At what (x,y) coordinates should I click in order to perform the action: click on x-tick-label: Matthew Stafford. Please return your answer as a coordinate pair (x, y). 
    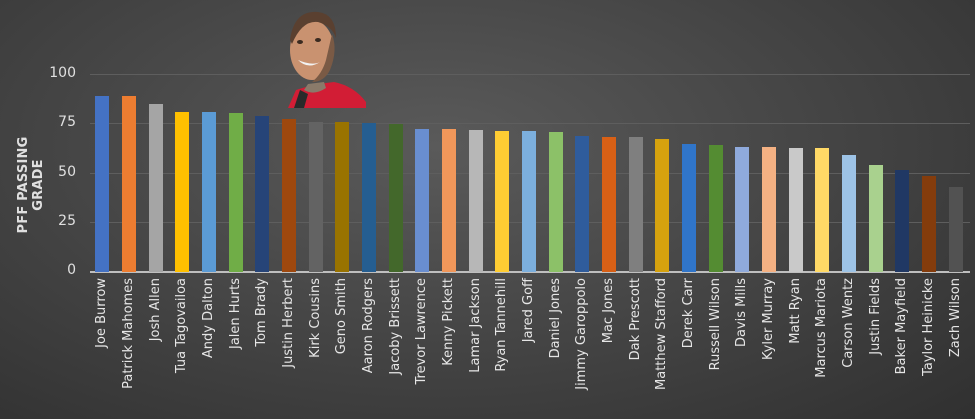
    Looking at the image, I should click on (662, 334).